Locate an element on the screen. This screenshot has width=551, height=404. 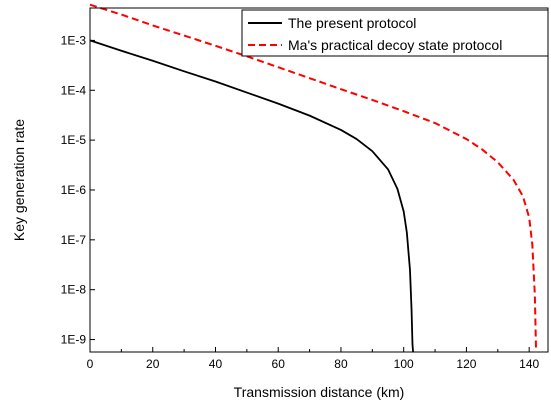
y-tick-label: 1E-5 is located at coordinates (74, 140).